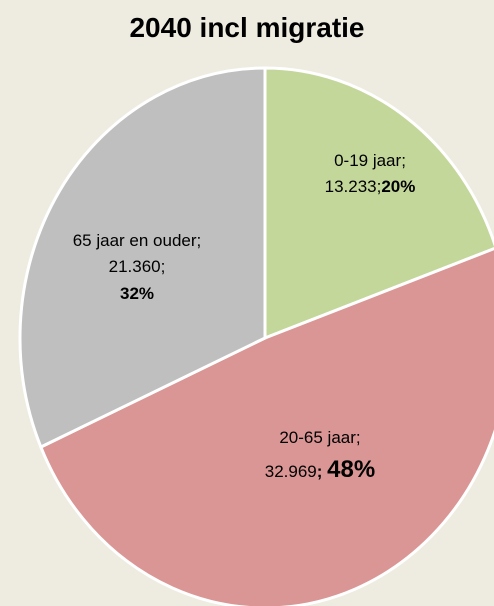 This screenshot has width=494, height=606. Describe the element at coordinates (351, 470) in the screenshot. I see `percent-label: 48%` at that location.